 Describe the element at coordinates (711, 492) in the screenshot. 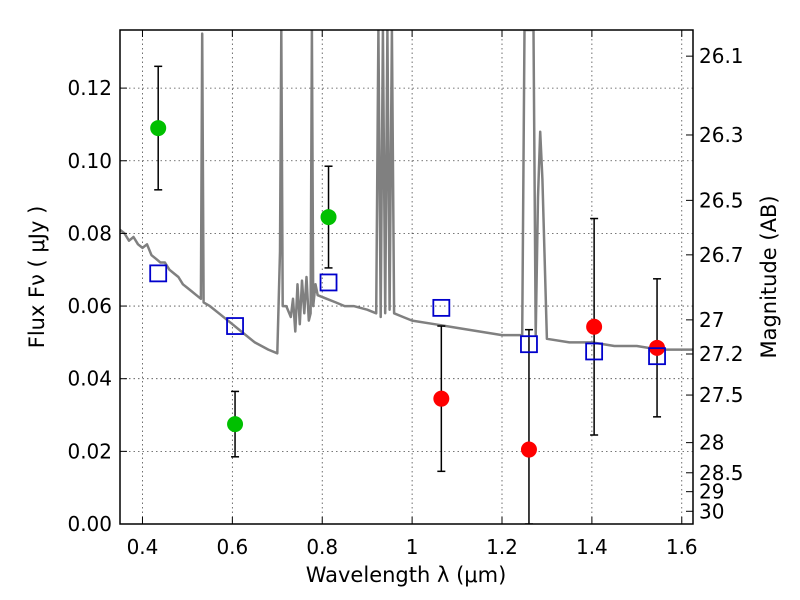

I see `right-tick-label: 29` at that location.